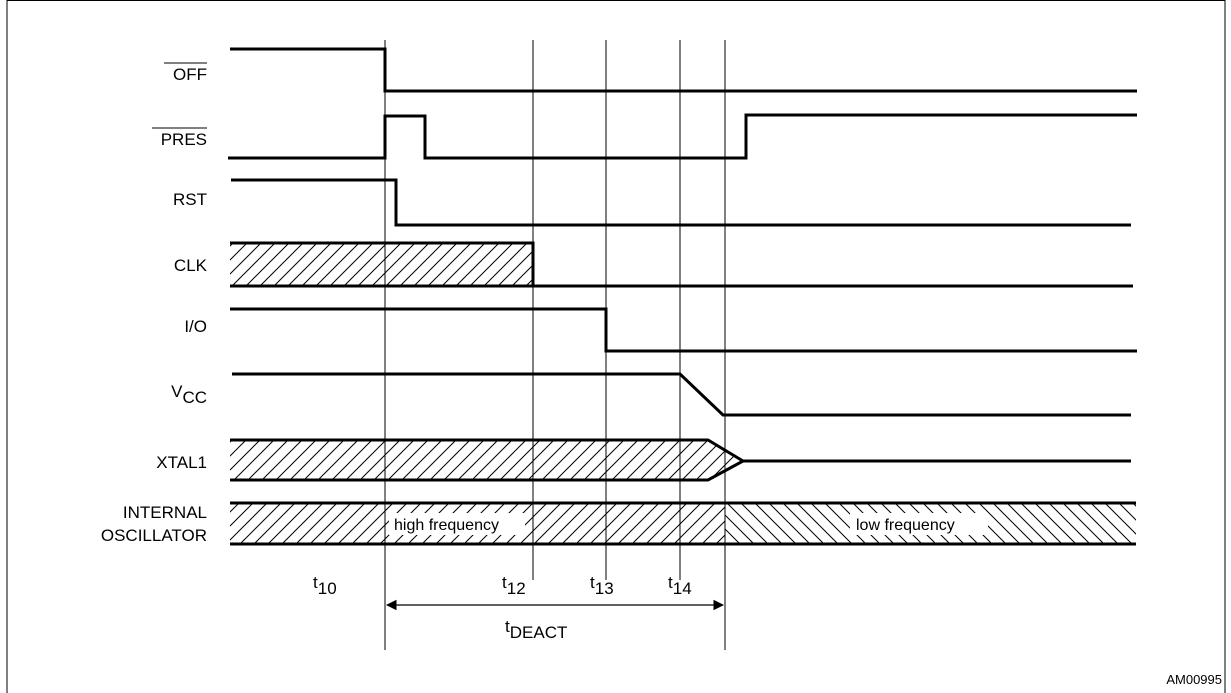  I want to click on pres-waveform, so click(682, 136).